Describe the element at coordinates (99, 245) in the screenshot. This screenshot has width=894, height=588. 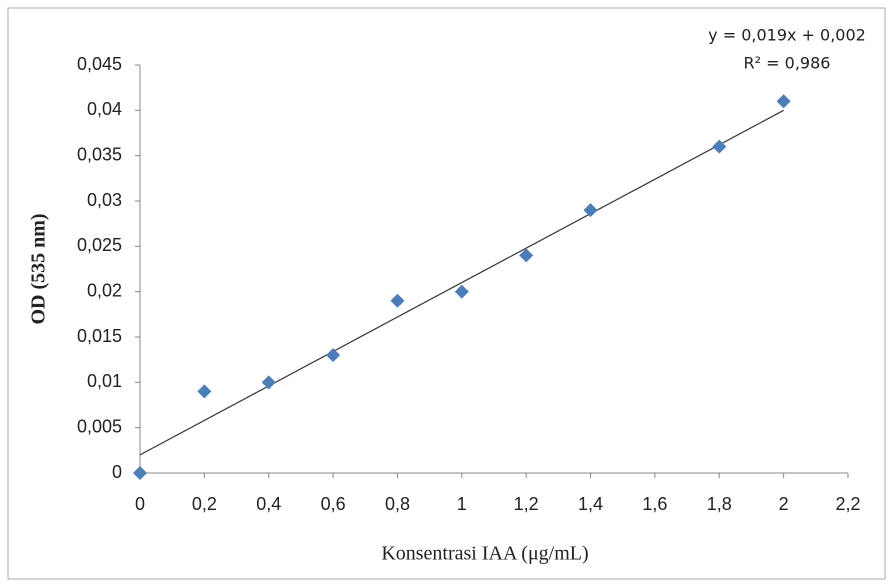
I see `y-tick-label: 0,025` at that location.